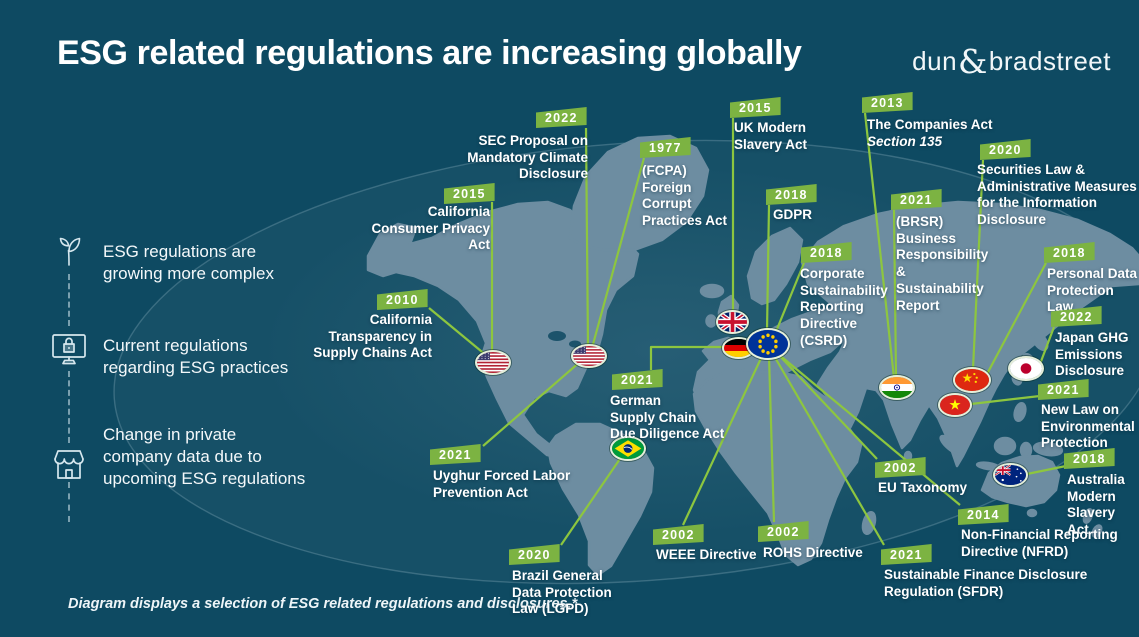 Image resolution: width=1139 pixels, height=637 pixels. I want to click on island-tasmania, so click(1032, 513).